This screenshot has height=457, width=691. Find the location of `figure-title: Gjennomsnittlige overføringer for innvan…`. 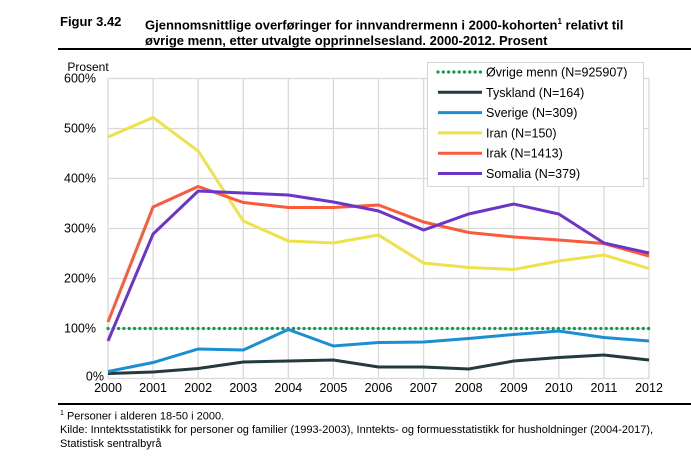

figure-title: Gjennomsnittlige overføringer for innvan… is located at coordinates (405, 31).